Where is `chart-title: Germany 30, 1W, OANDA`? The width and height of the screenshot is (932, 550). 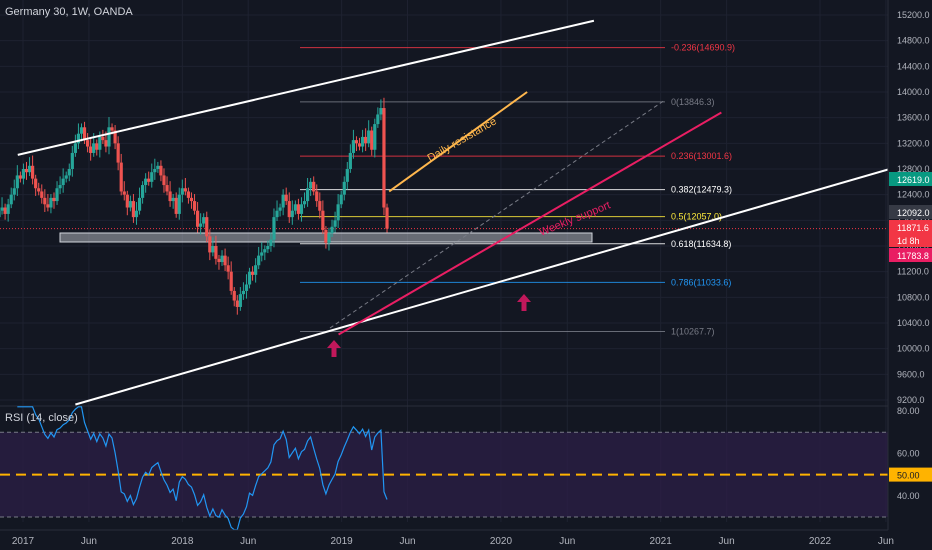
chart-title: Germany 30, 1W, OANDA is located at coordinates (69, 12).